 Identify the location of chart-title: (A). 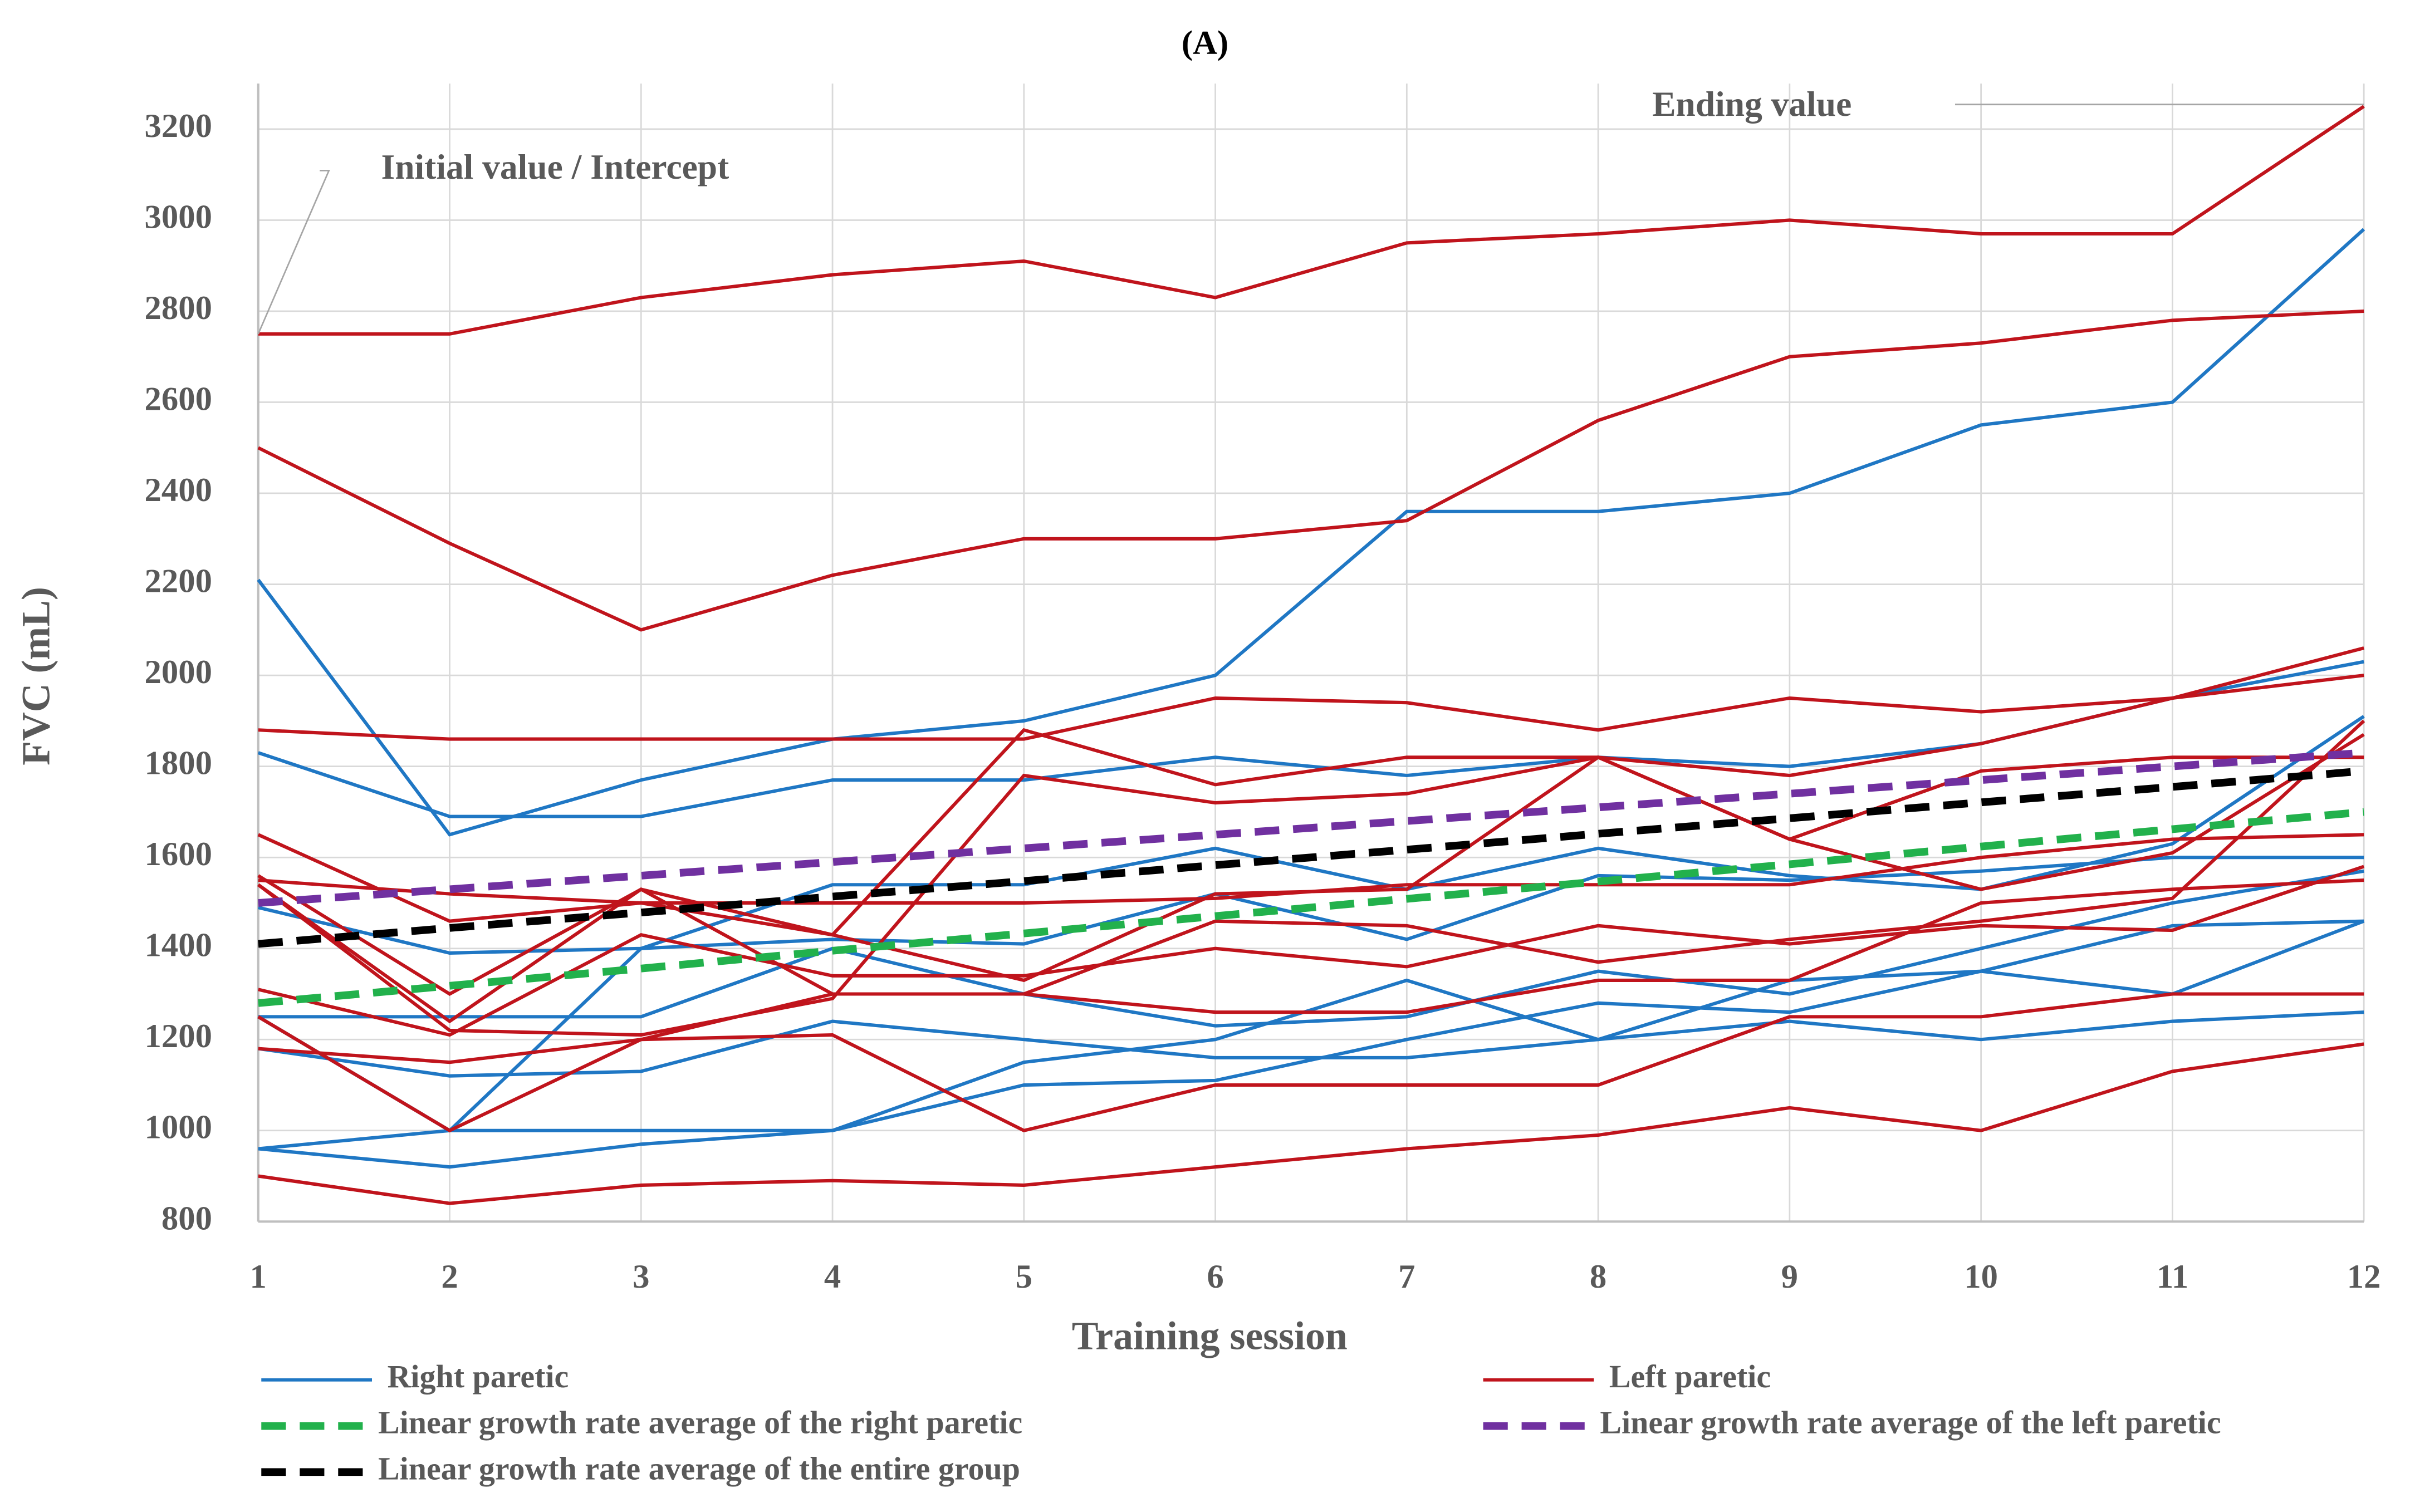
(1205, 43).